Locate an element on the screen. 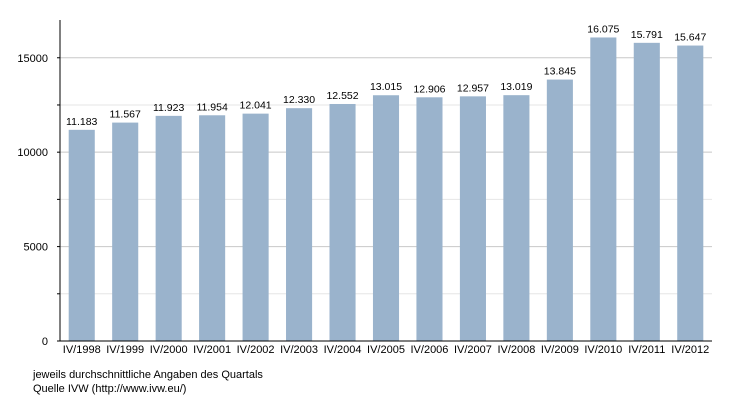  data-label: 13.845 is located at coordinates (560, 72).